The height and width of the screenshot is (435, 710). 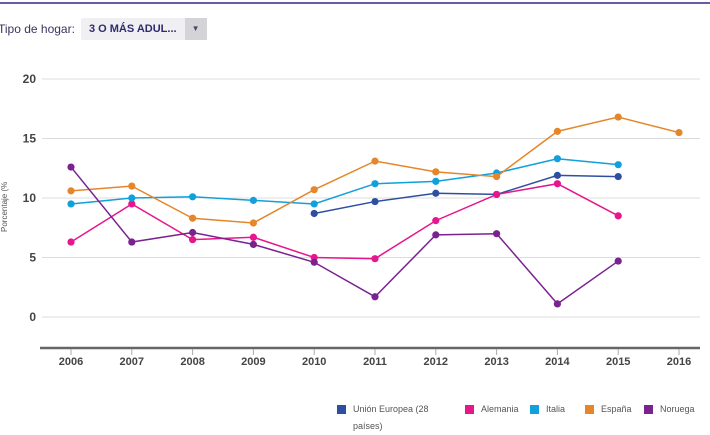 I want to click on legend-item: Unión Europea (28 países), so click(x=385, y=419).